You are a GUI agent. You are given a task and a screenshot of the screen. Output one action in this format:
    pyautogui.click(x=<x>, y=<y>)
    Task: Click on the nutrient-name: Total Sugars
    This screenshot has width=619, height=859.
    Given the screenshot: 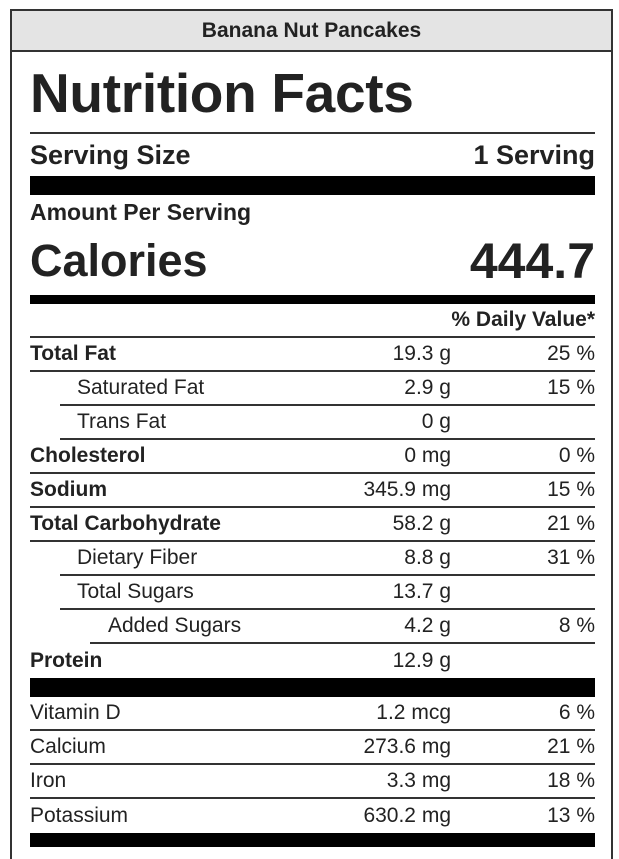 What is the action you would take?
    pyautogui.click(x=135, y=591)
    